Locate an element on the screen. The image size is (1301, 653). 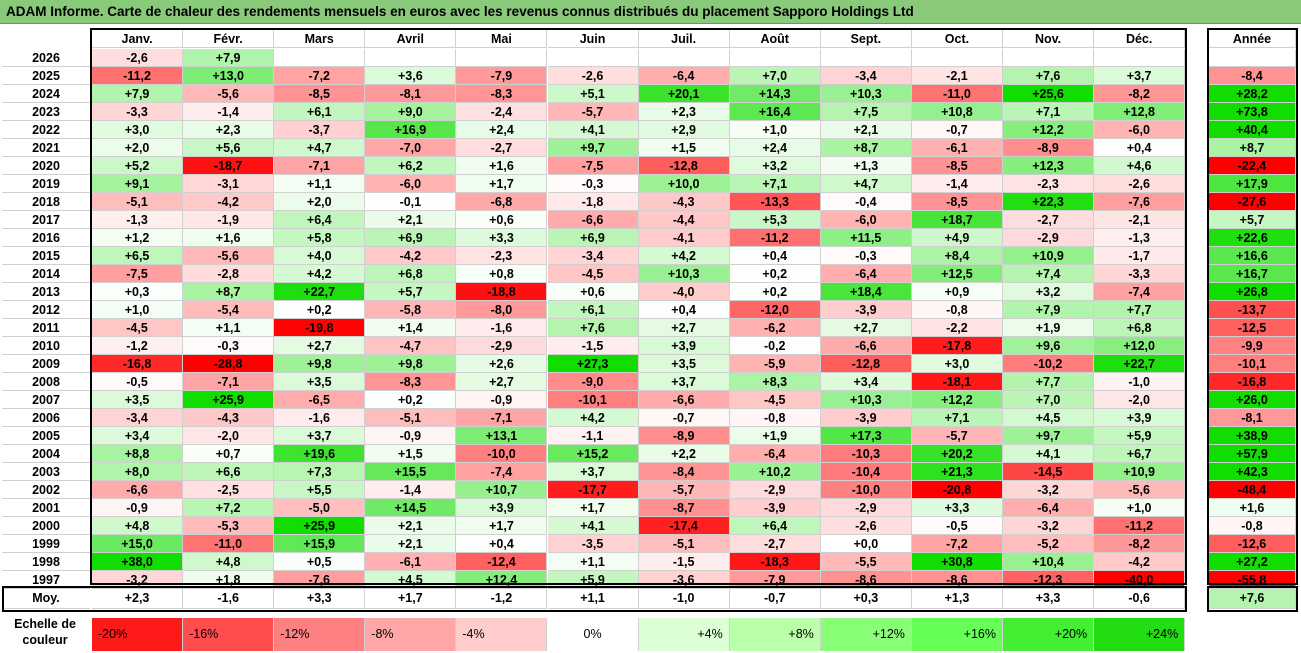
heatmap-cell: +6,8 is located at coordinates (1140, 328).